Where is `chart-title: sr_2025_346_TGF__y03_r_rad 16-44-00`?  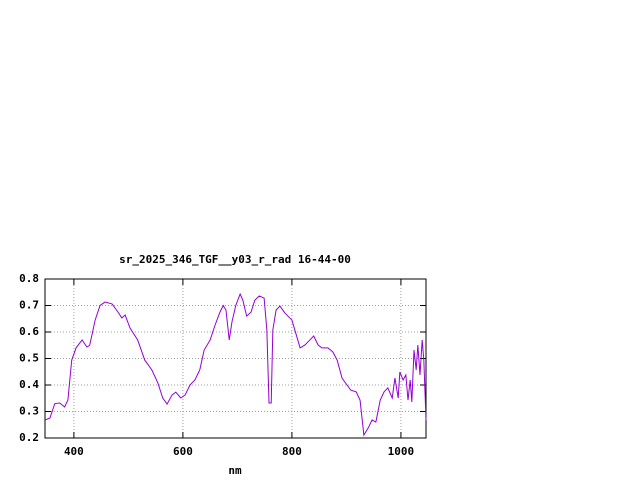 chart-title: sr_2025_346_TGF__y03_r_rad 16-44-00 is located at coordinates (235, 259).